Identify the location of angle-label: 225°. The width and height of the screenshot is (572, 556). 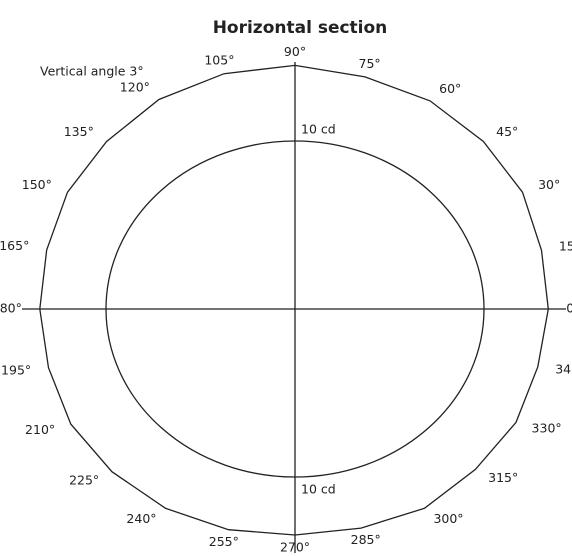
(84, 479).